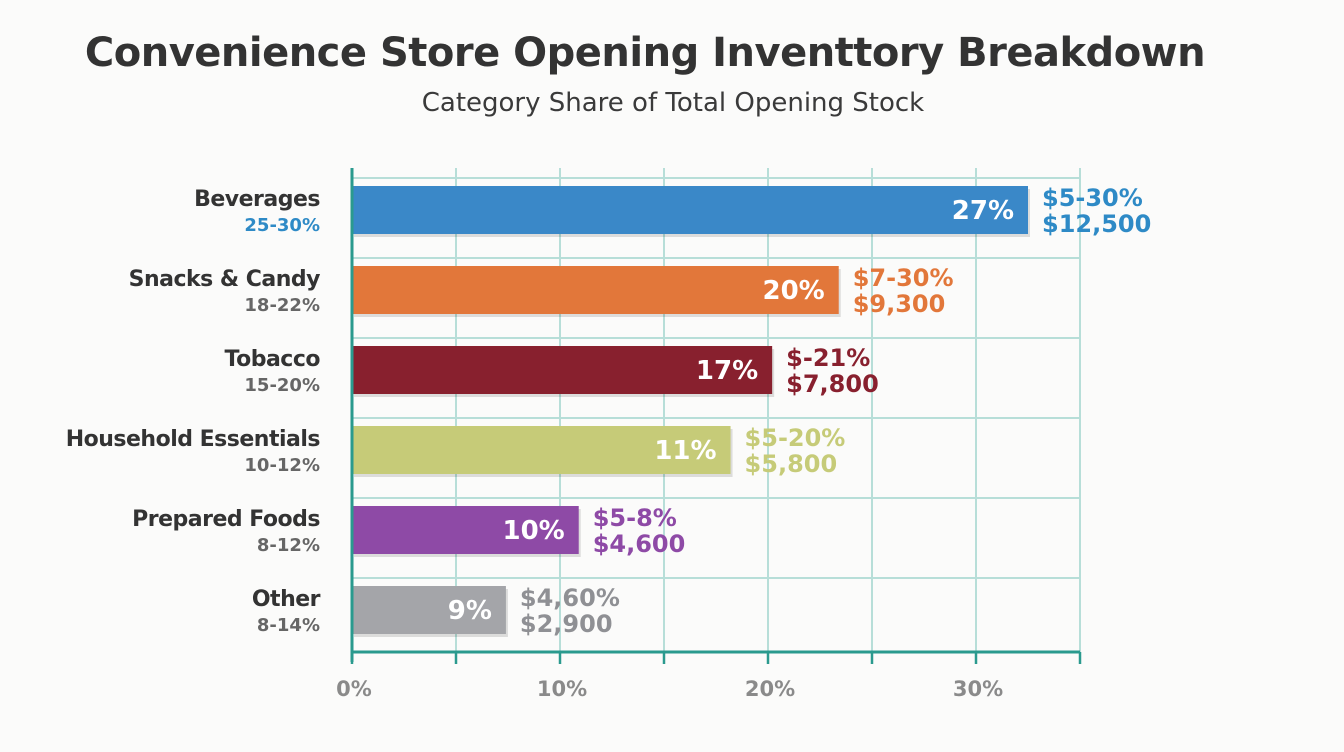  Describe the element at coordinates (899, 304) in the screenshot. I see `side-amount-label: $9,300` at that location.